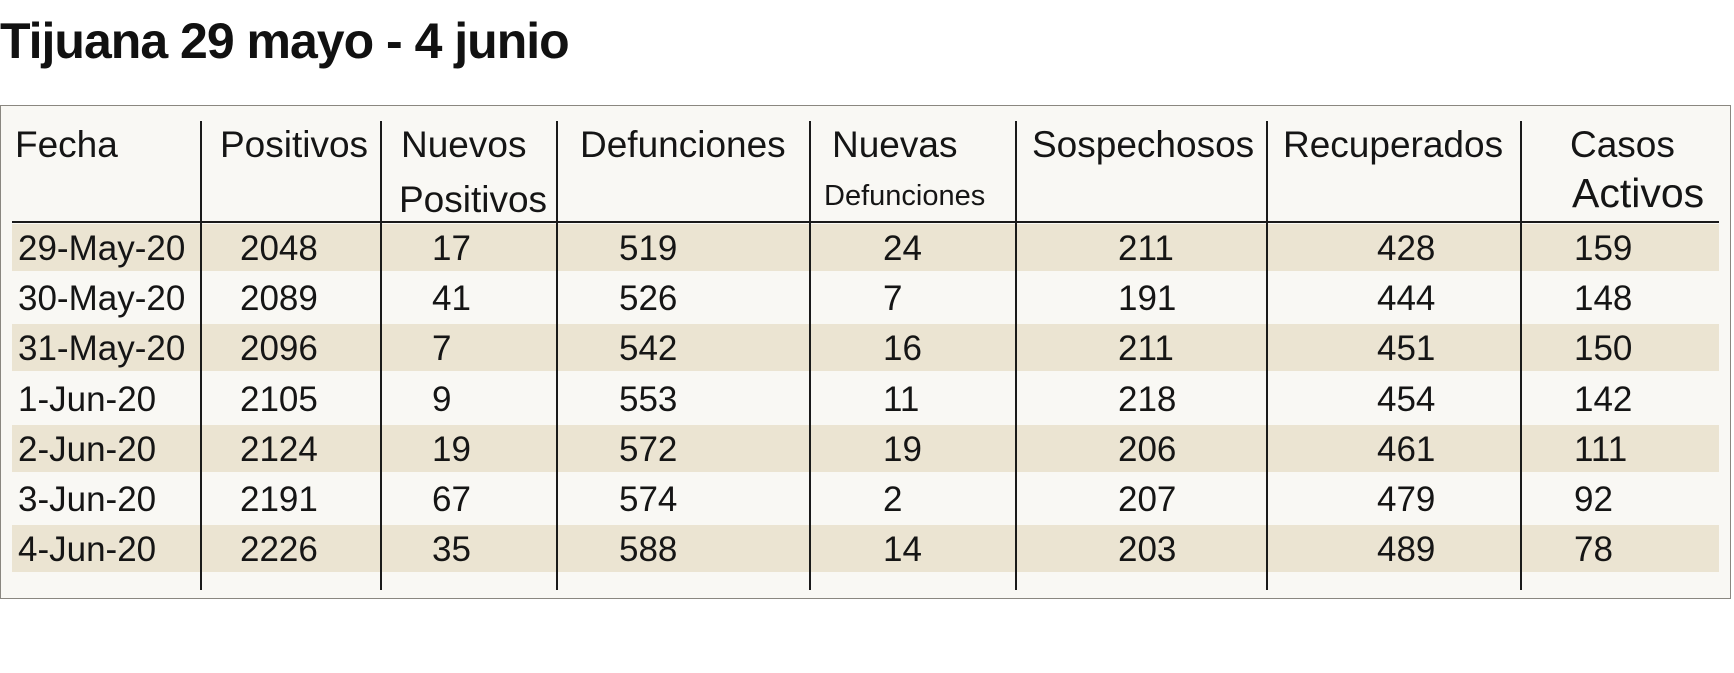 Image resolution: width=1734 pixels, height=673 pixels. Describe the element at coordinates (102, 349) in the screenshot. I see `date-cell: 31-May-20` at that location.